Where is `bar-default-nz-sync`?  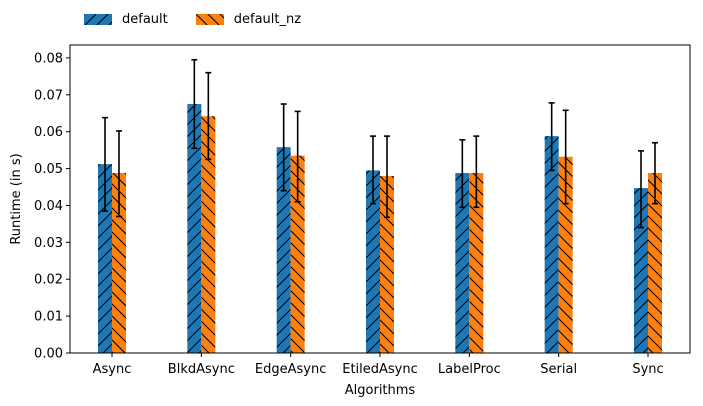 bar-default-nz-sync is located at coordinates (655, 262).